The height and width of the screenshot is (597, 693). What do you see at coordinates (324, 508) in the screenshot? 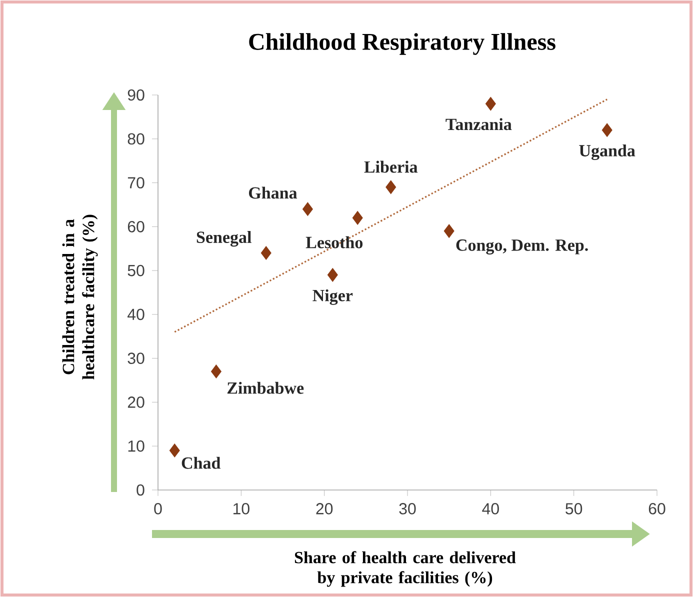
I see `x-tick-label: 20` at bounding box center [324, 508].